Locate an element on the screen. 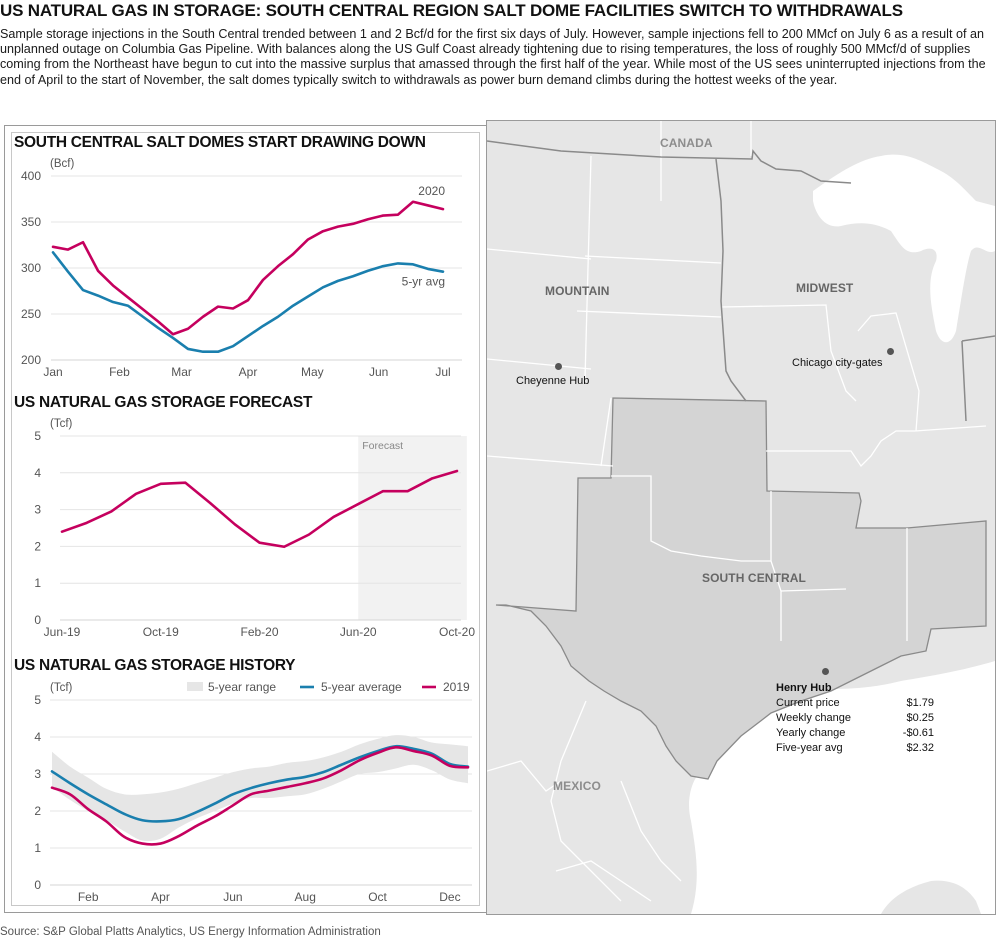  gulf-of-mexico is located at coordinates (842, 757).